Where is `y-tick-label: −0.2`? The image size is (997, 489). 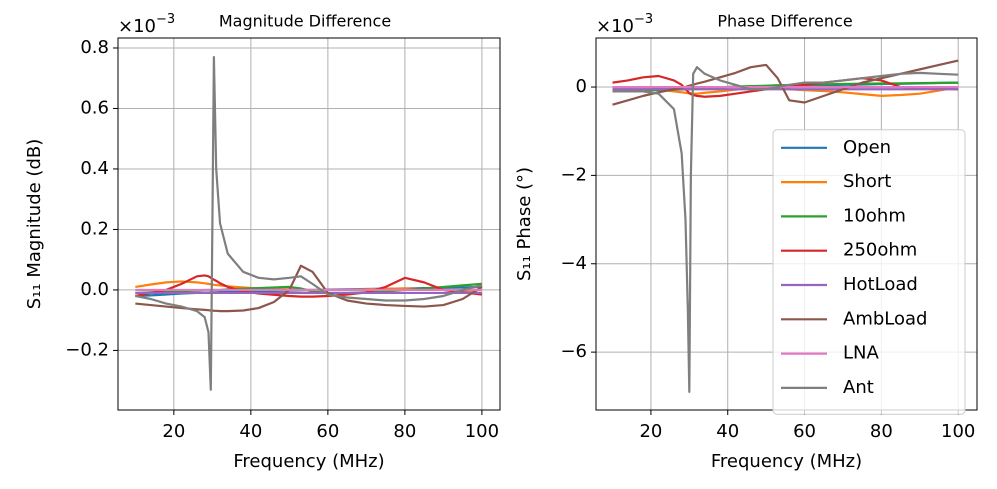 y-tick-label: −0.2 is located at coordinates (87, 349).